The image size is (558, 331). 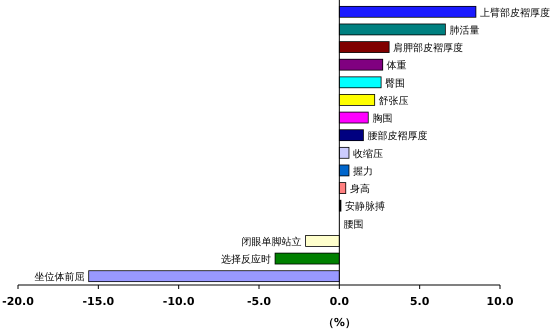 What do you see at coordinates (428, 48) in the screenshot?
I see `y-tick-label: 肩胛部皮褶厚度` at bounding box center [428, 48].